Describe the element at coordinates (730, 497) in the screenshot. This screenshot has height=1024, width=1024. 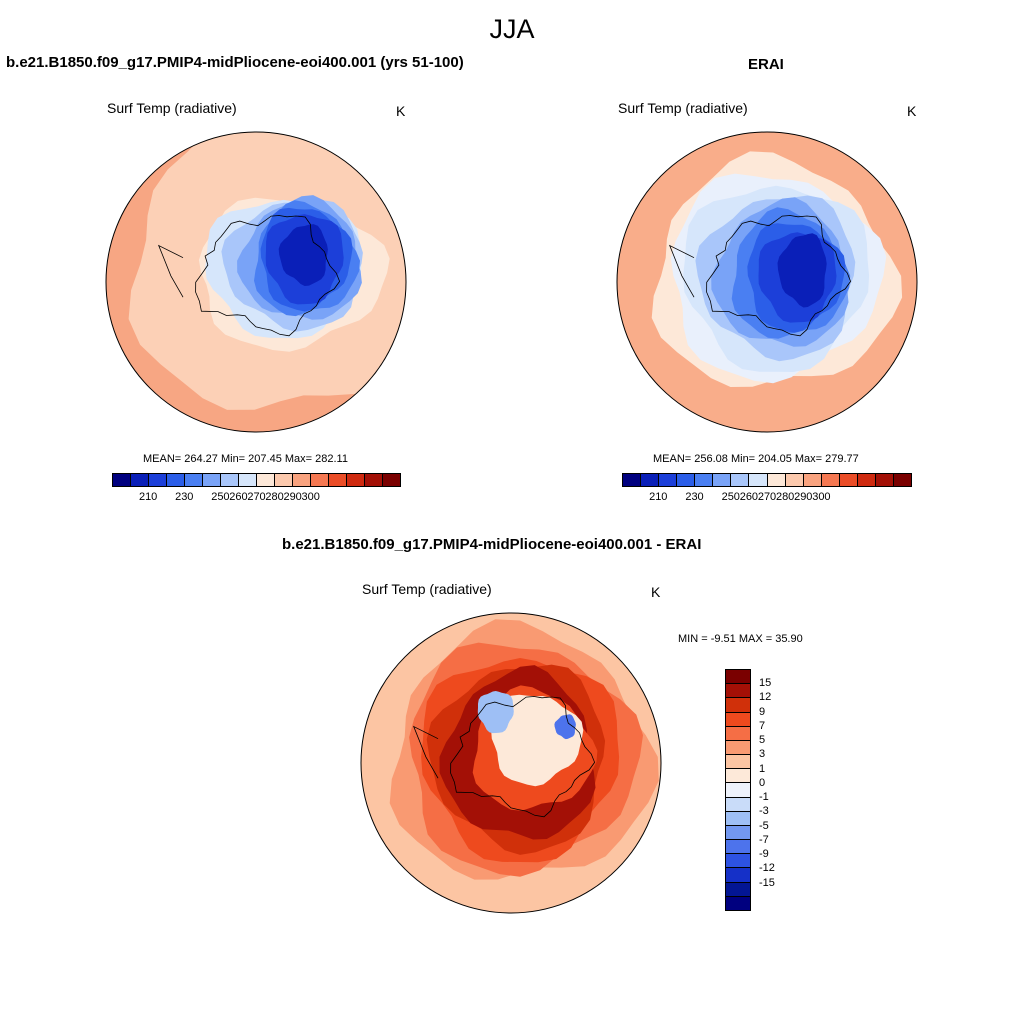
I see `obs-colorbar-tick-label: 250` at that location.